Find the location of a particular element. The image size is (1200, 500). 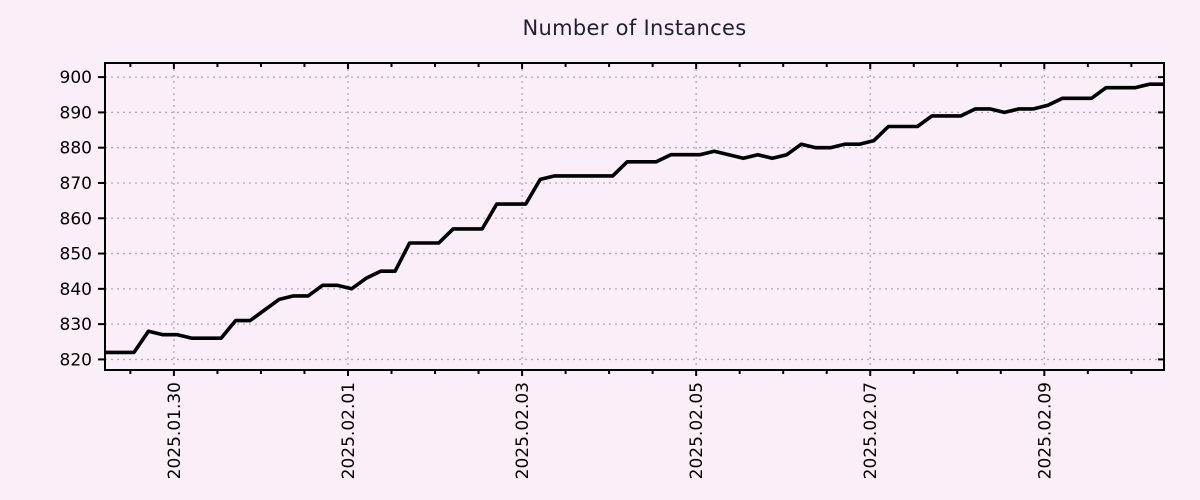

y-tick-label: 840 is located at coordinates (76, 290).